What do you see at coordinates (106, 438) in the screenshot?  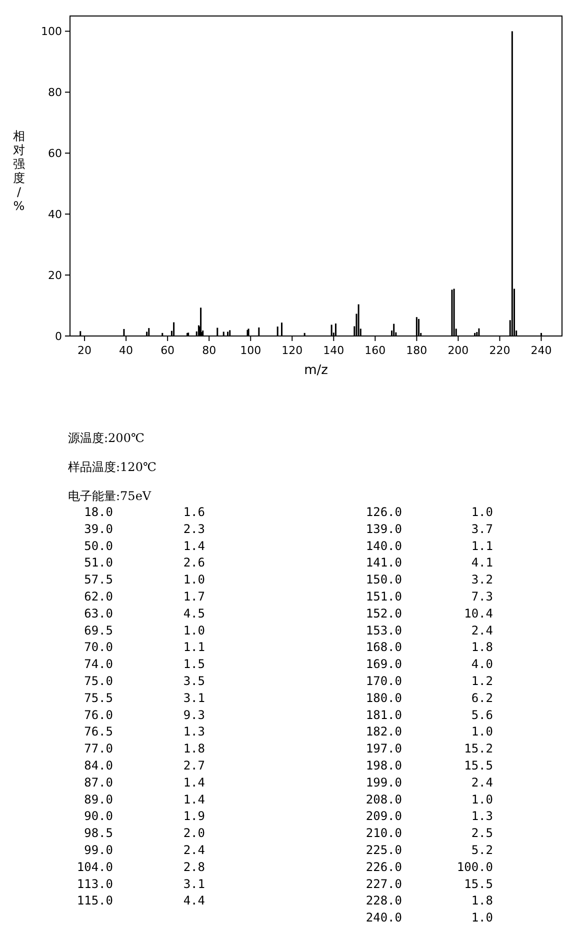 I see `text: 源温度:200℃` at bounding box center [106, 438].